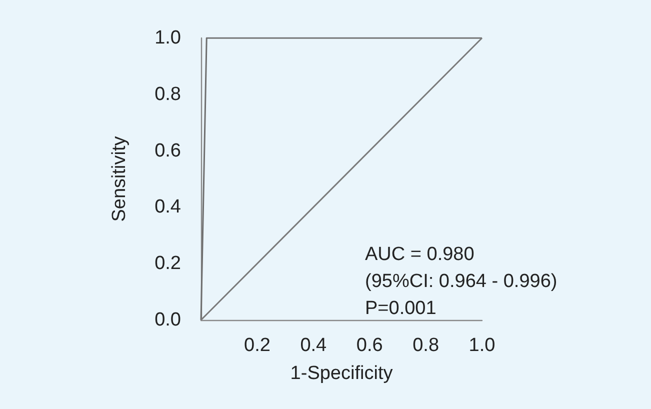  What do you see at coordinates (419, 254) in the screenshot?
I see `annotation: AUC = 0.980` at bounding box center [419, 254].